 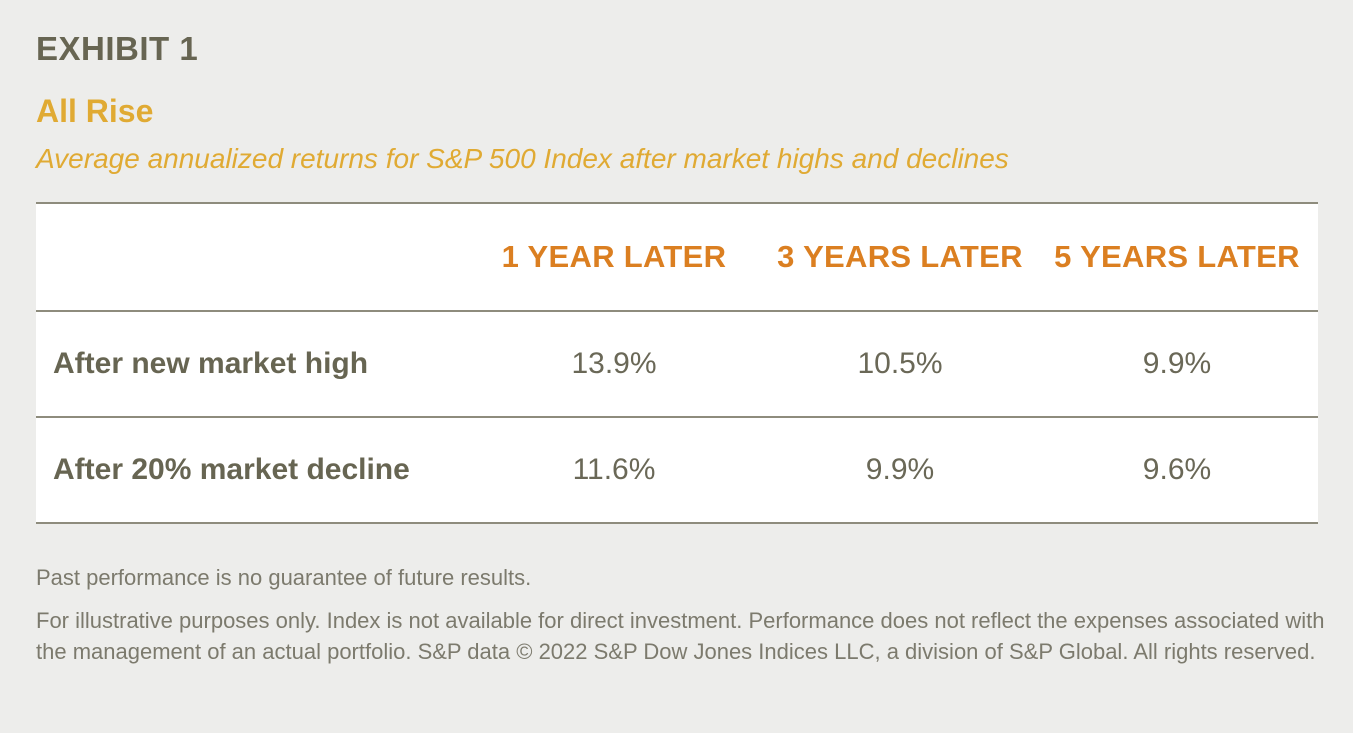 I want to click on value-high-5-years: 9.9%, so click(x=1177, y=363).